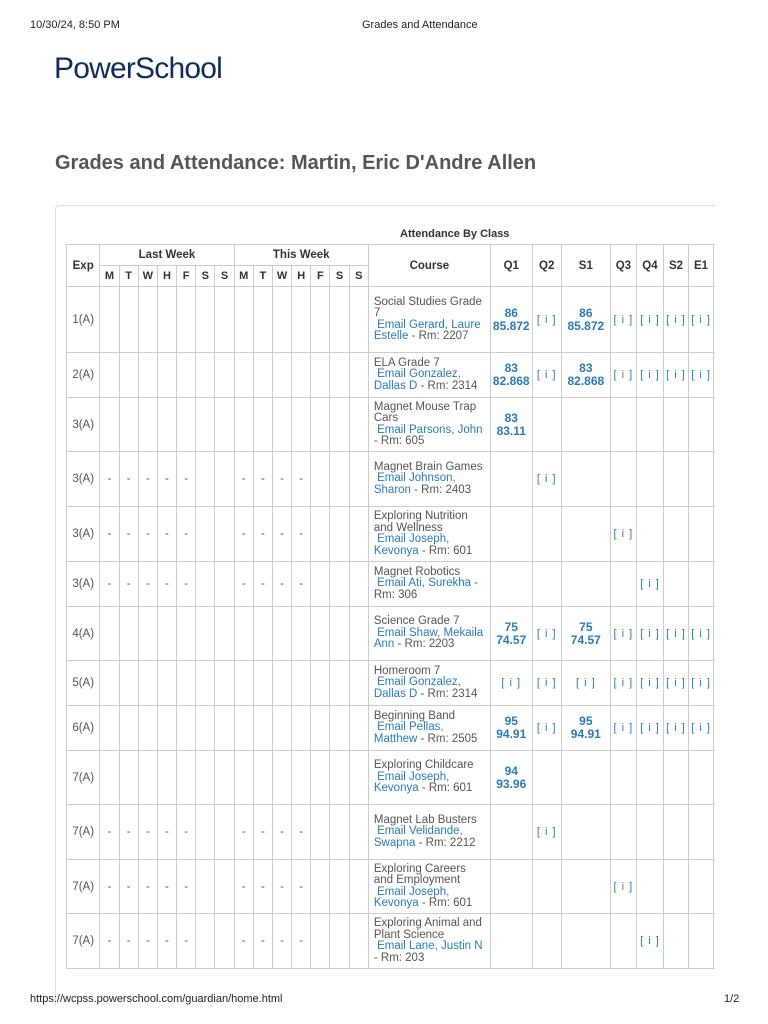 Image resolution: width=768 pixels, height=1024 pixels. What do you see at coordinates (623, 265) in the screenshot?
I see `header-term-q3: Q3` at bounding box center [623, 265].